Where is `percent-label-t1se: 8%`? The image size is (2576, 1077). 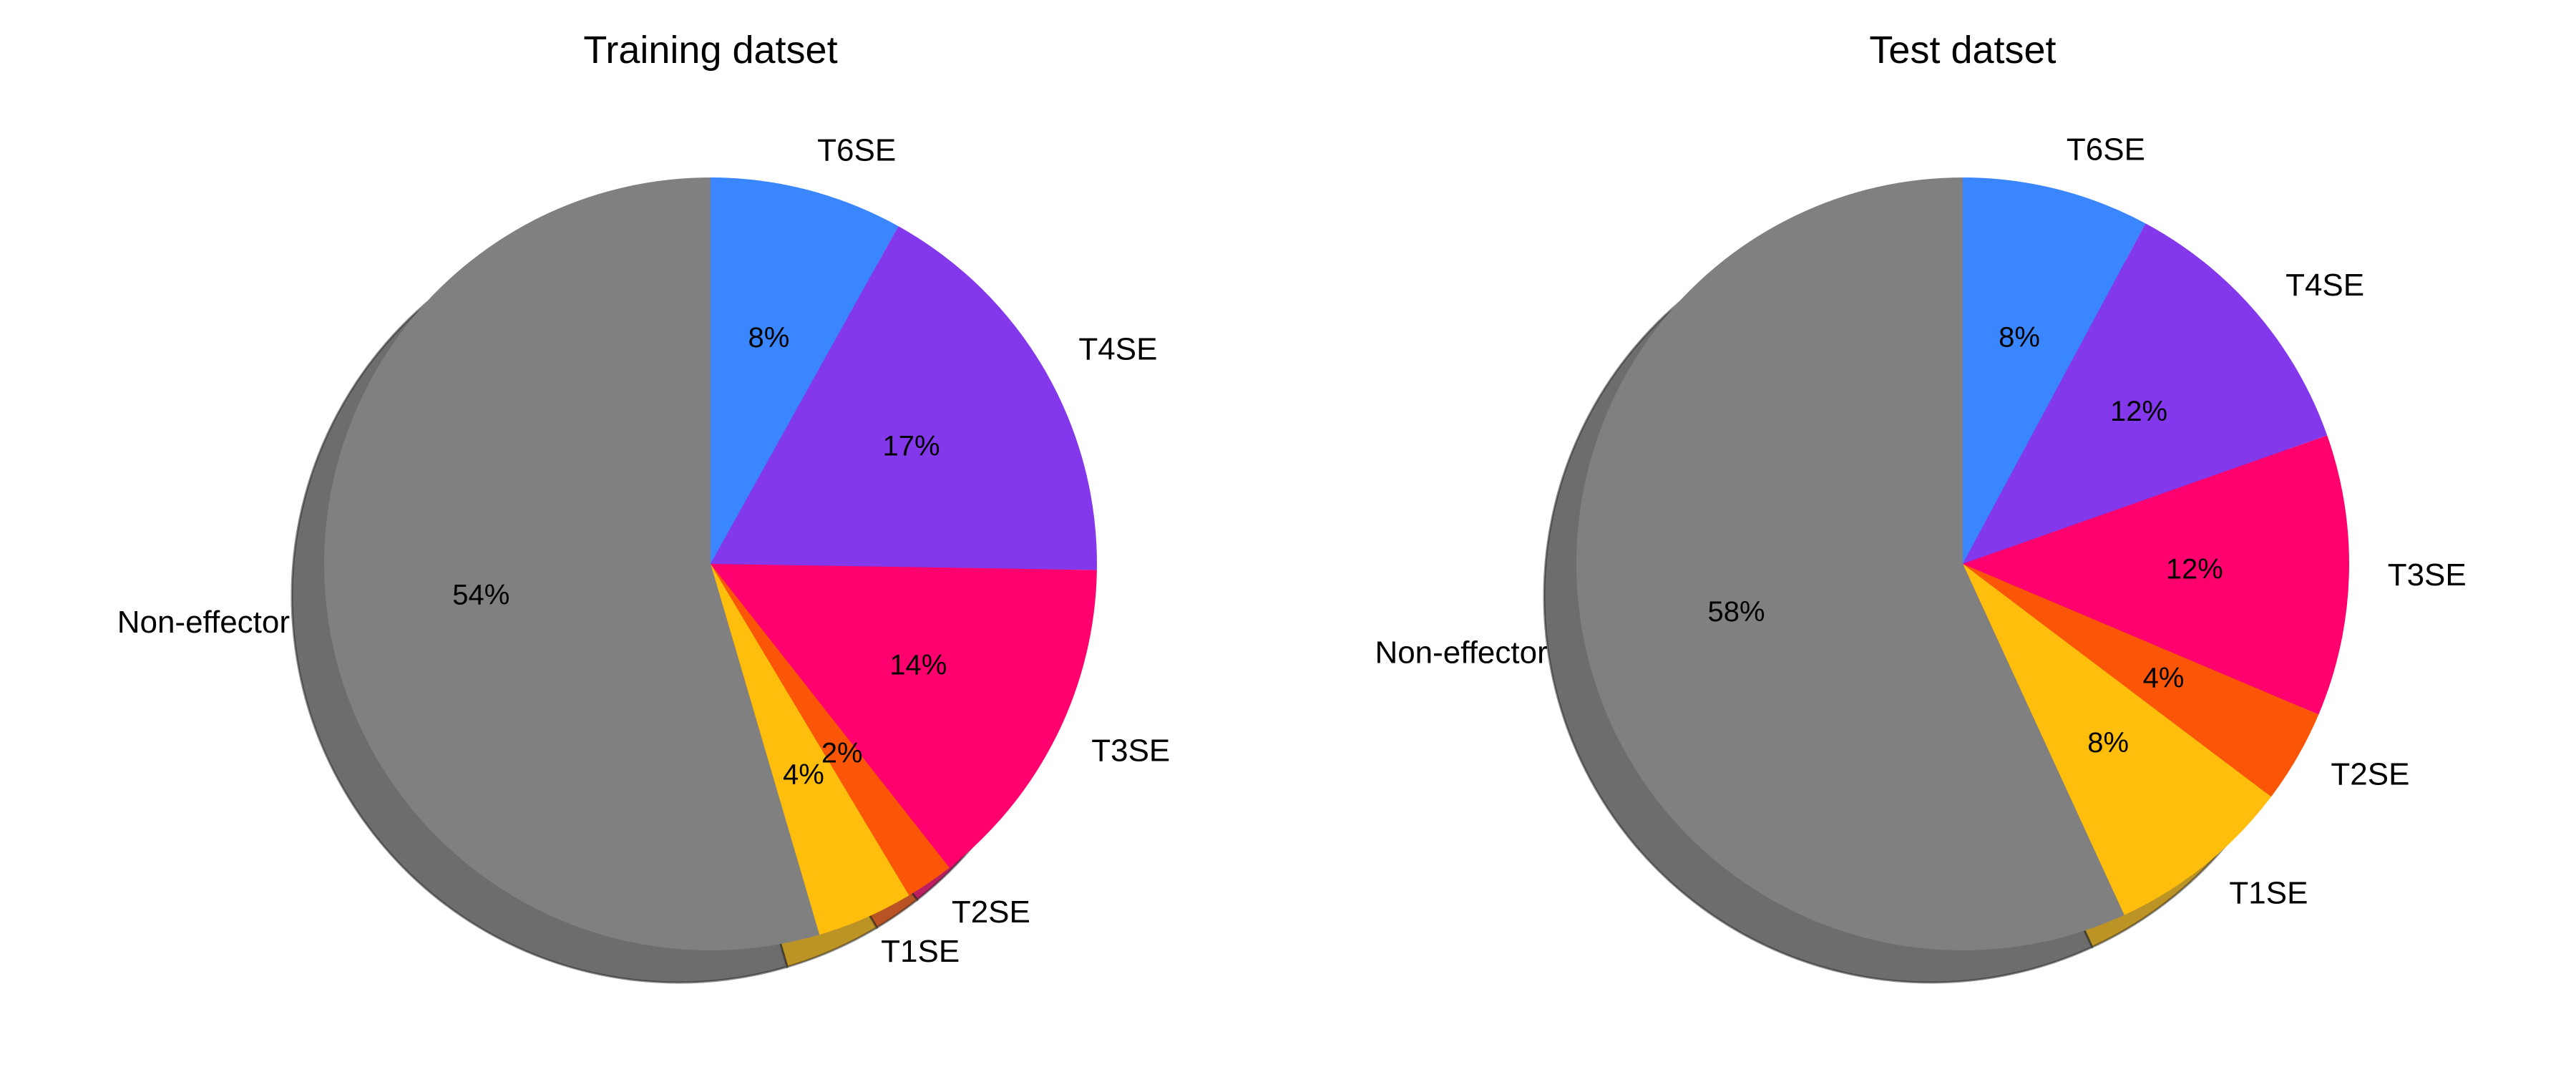
percent-label-t1se: 8% is located at coordinates (2108, 743).